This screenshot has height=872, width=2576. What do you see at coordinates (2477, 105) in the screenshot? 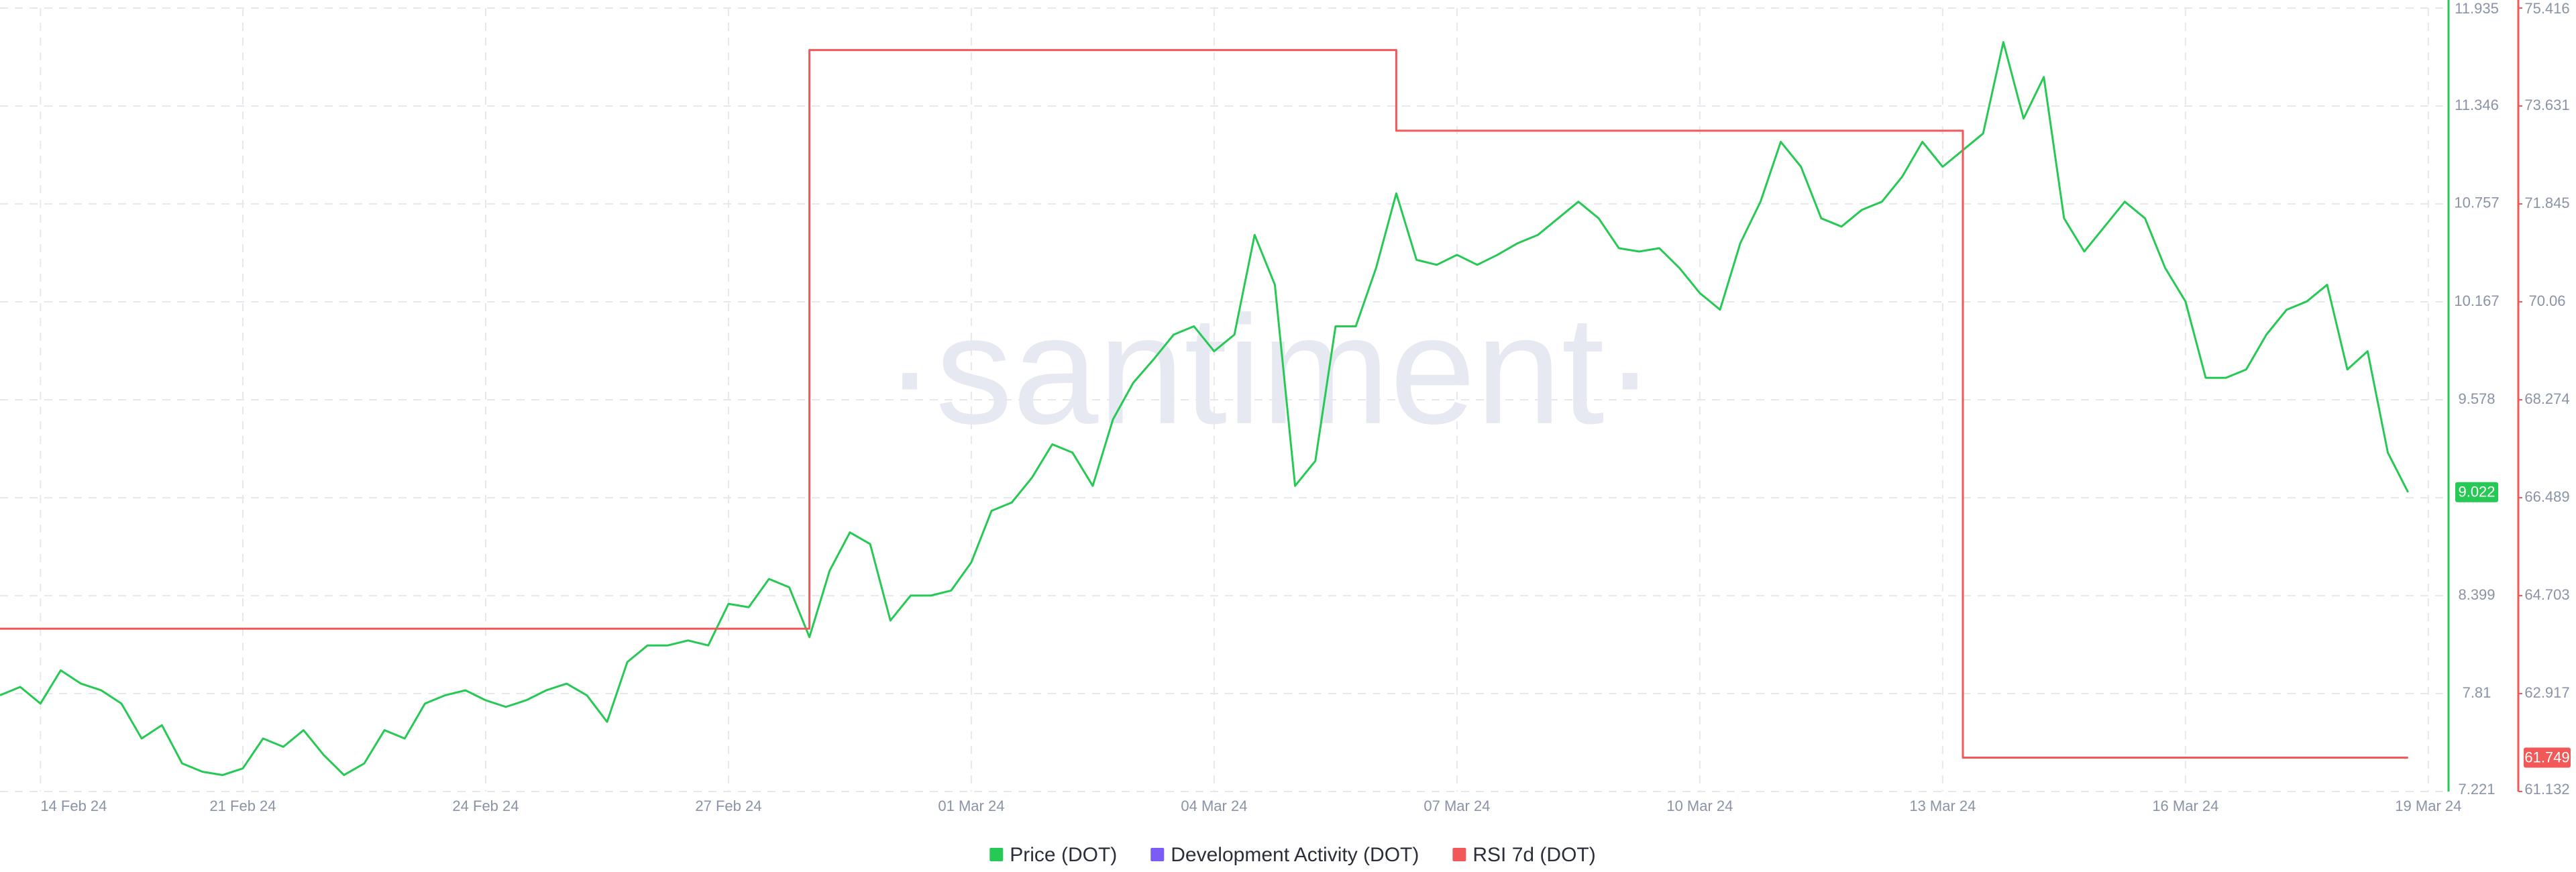
I see `y-tick-label: 11.346` at bounding box center [2477, 105].